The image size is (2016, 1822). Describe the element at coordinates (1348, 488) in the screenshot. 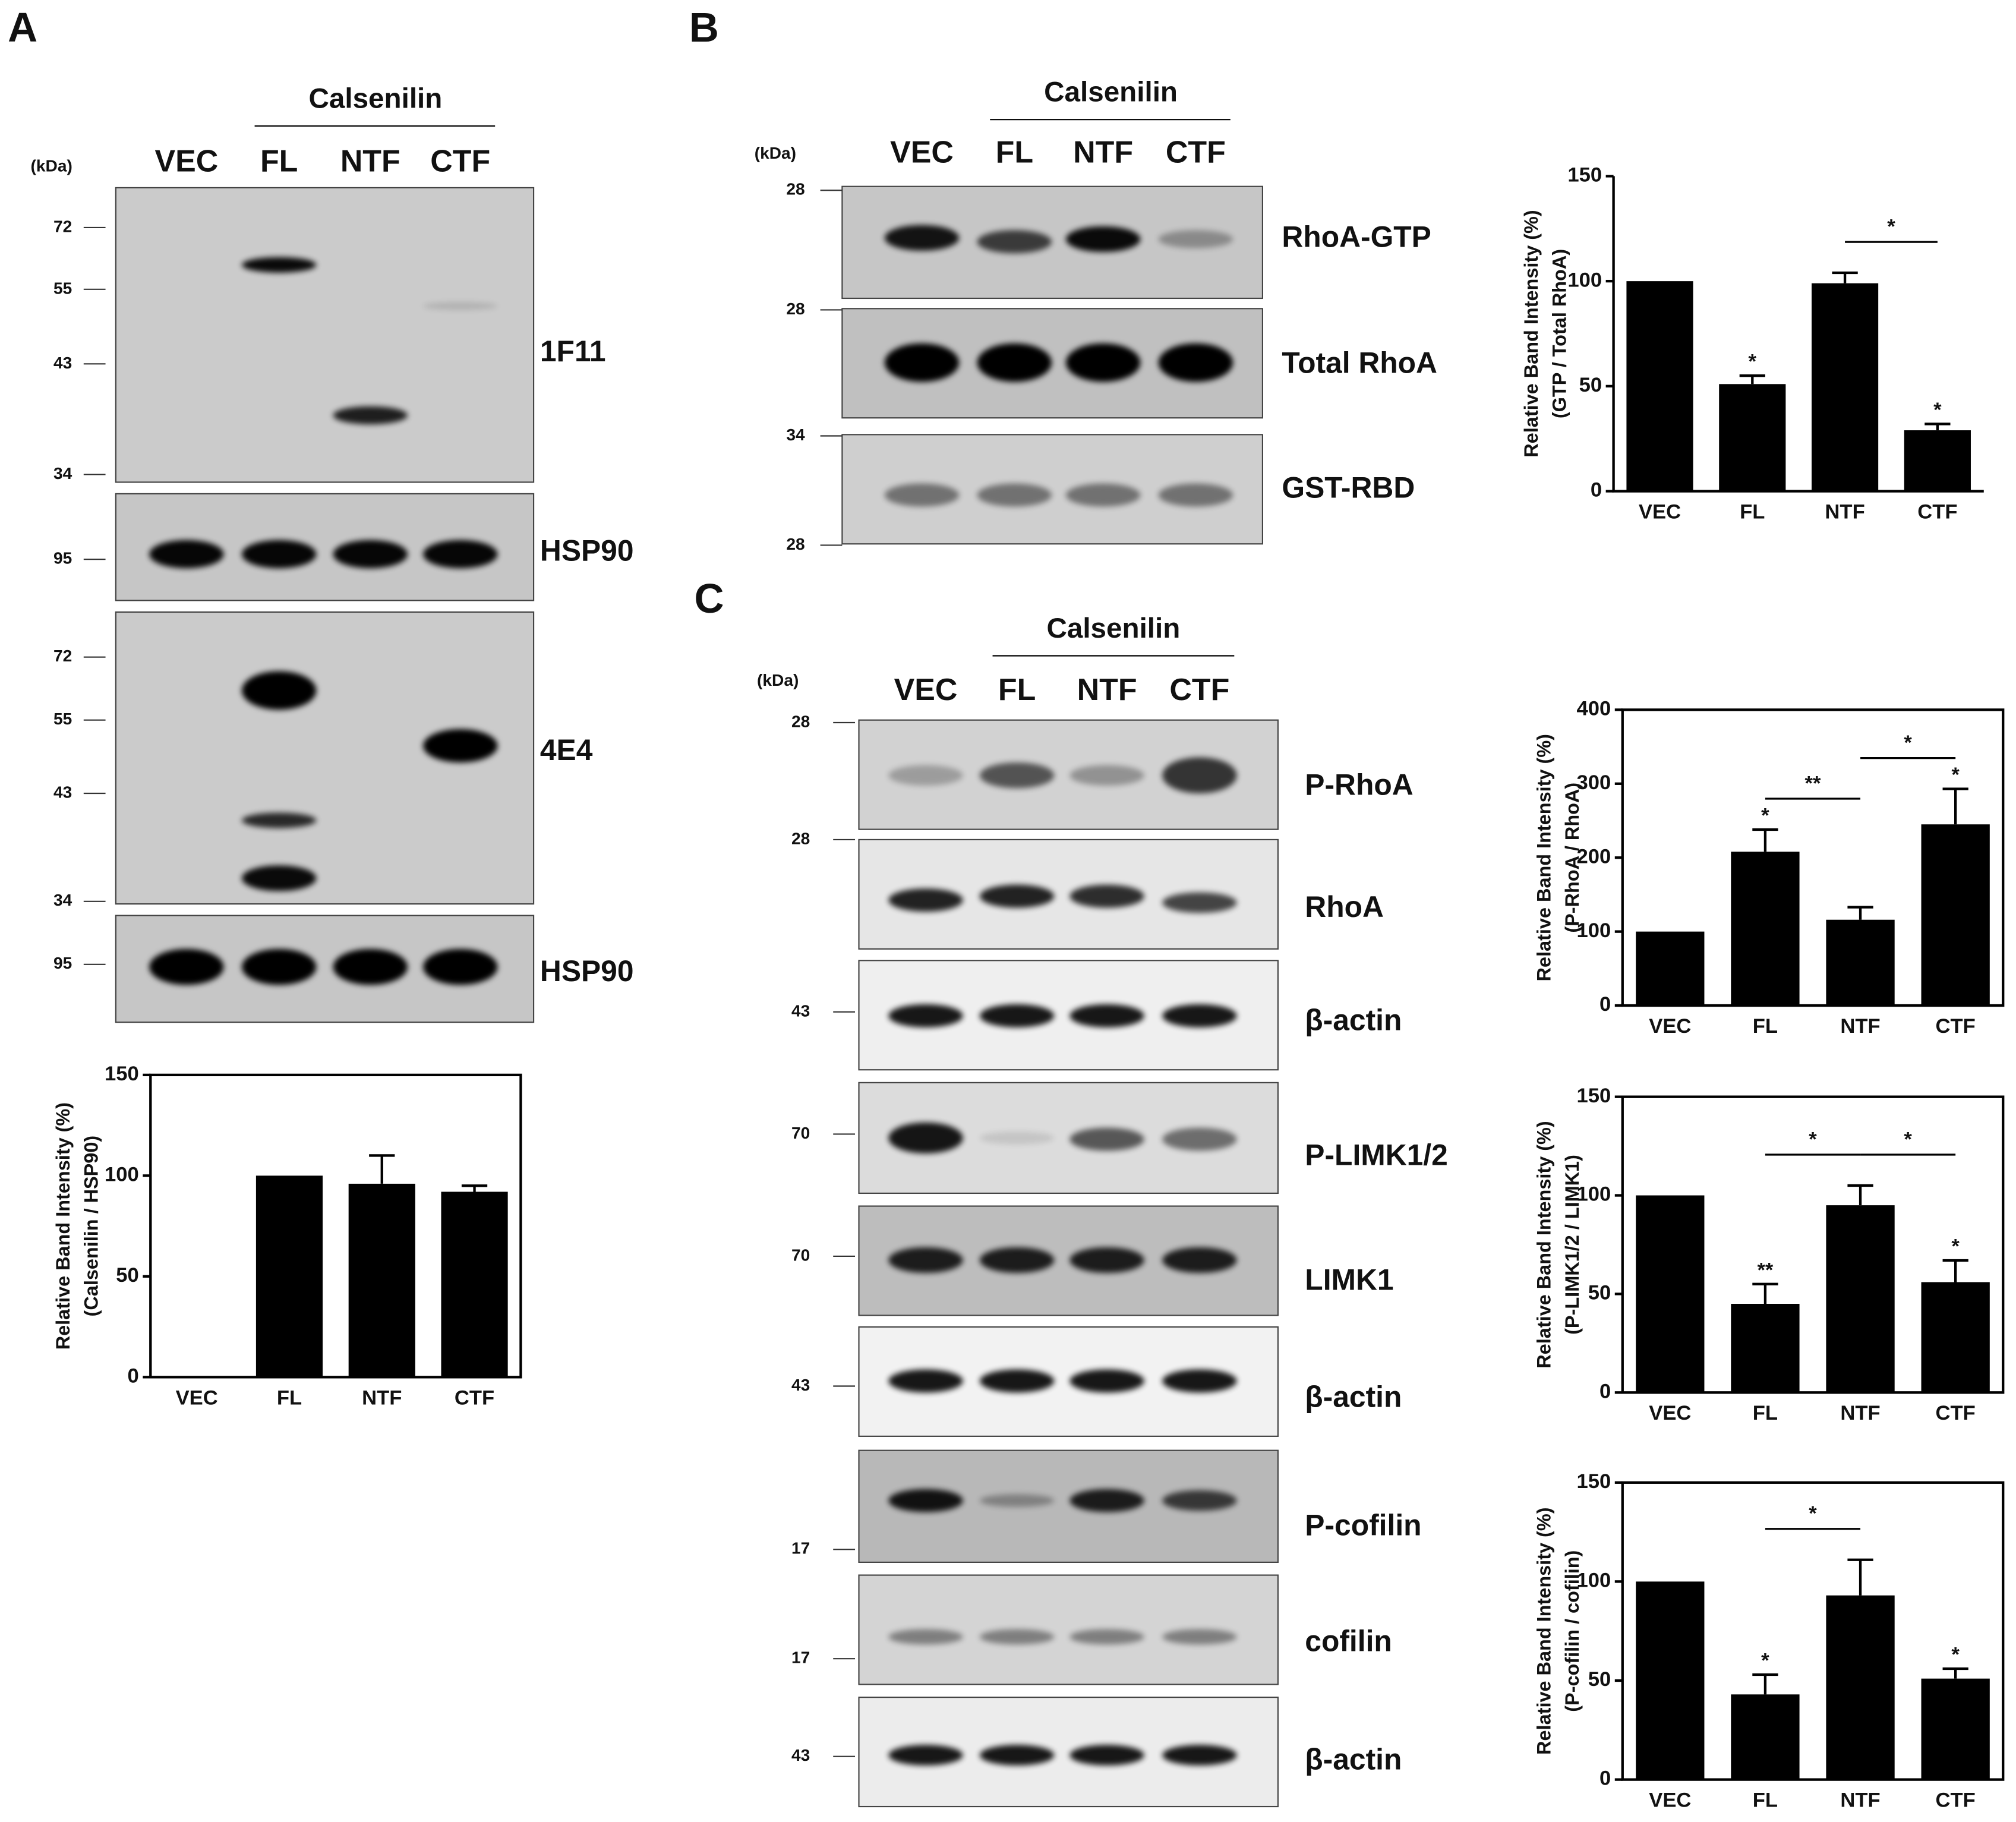

I see `strip-label: GST-RBD` at that location.